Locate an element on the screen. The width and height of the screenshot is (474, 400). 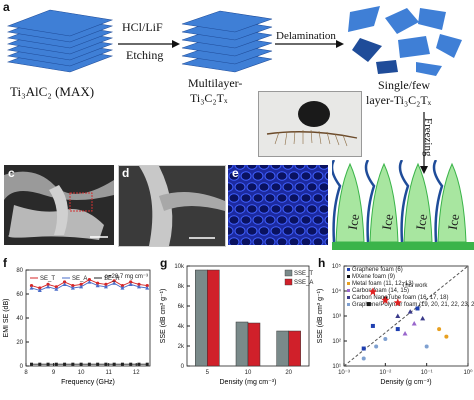
panel-label-f: f is located at coordinates (5, 263).